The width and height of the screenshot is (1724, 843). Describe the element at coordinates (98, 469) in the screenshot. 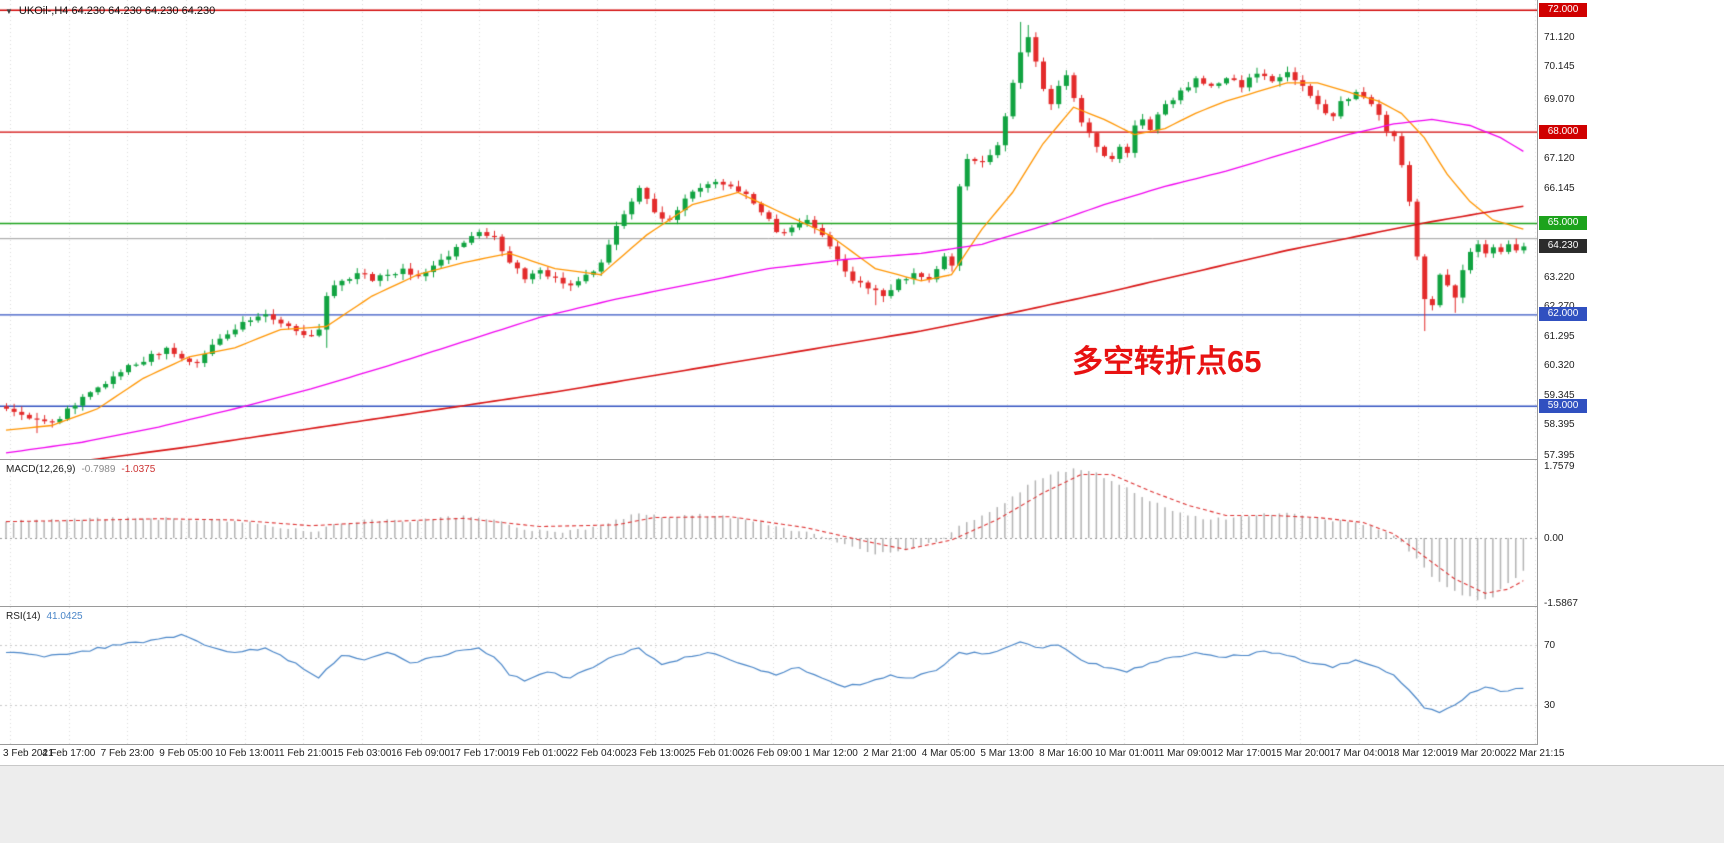

I see `macd-main-value: -0.7989` at that location.